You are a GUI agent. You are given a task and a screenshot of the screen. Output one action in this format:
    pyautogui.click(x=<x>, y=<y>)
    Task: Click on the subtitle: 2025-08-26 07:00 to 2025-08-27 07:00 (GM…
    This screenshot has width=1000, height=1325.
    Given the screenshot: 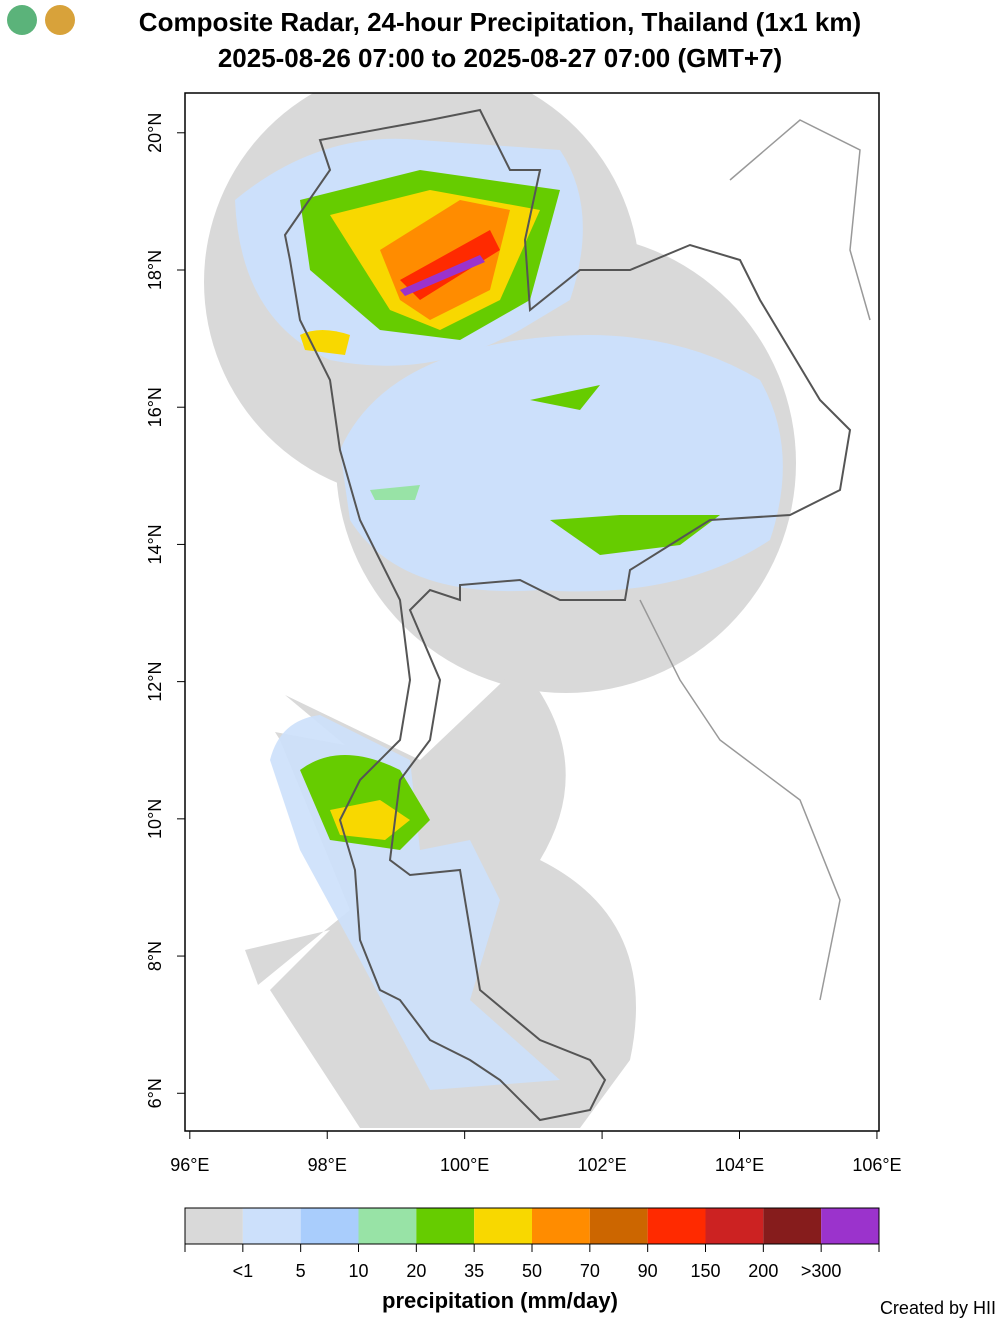 What is the action you would take?
    pyautogui.click(x=500, y=58)
    